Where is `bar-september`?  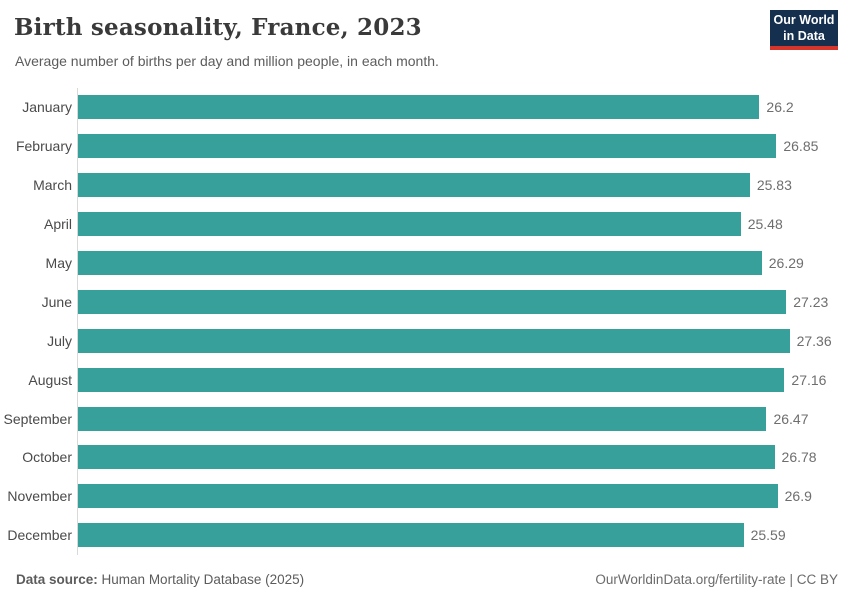 bar-september is located at coordinates (422, 418).